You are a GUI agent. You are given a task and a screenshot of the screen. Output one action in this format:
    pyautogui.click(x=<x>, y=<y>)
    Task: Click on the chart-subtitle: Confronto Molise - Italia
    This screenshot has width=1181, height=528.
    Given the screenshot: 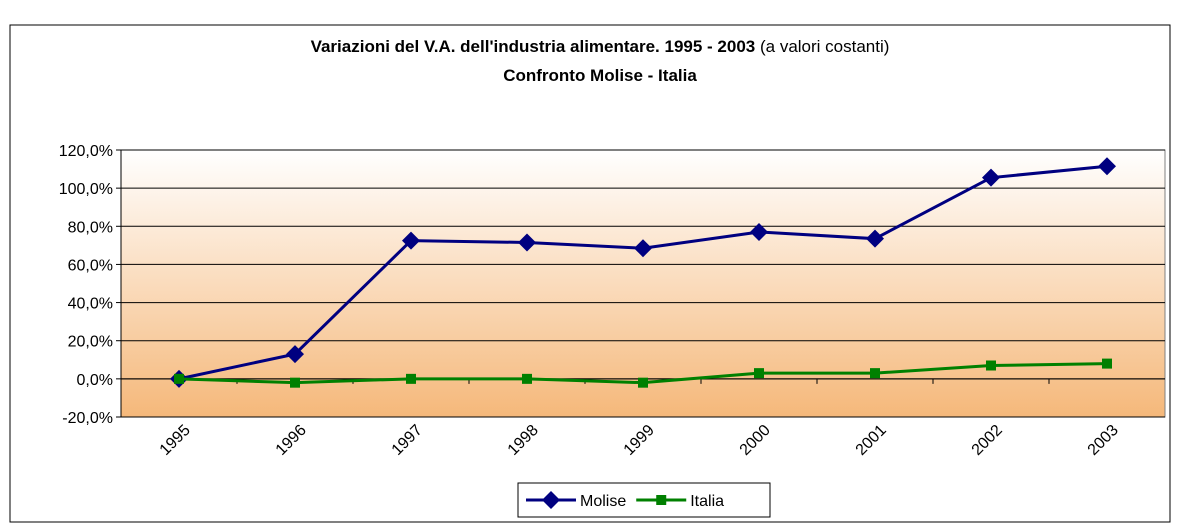 What is the action you would take?
    pyautogui.click(x=600, y=75)
    